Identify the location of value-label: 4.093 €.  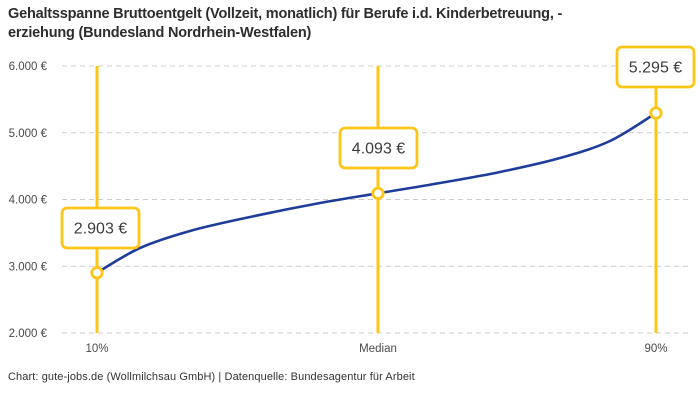
(378, 149).